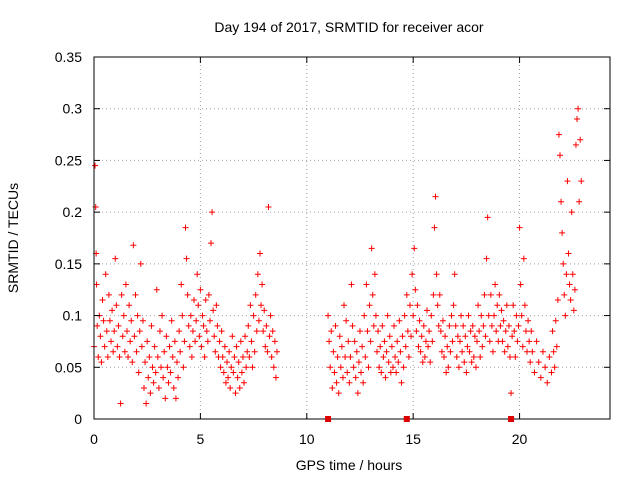 This screenshot has height=480, width=640. I want to click on x-axis-markers, so click(420, 419).